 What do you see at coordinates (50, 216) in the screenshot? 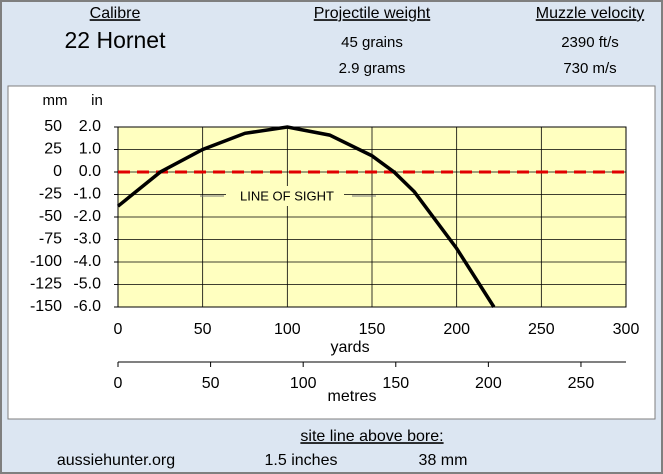
I see `y-tick-label: -50` at bounding box center [50, 216].